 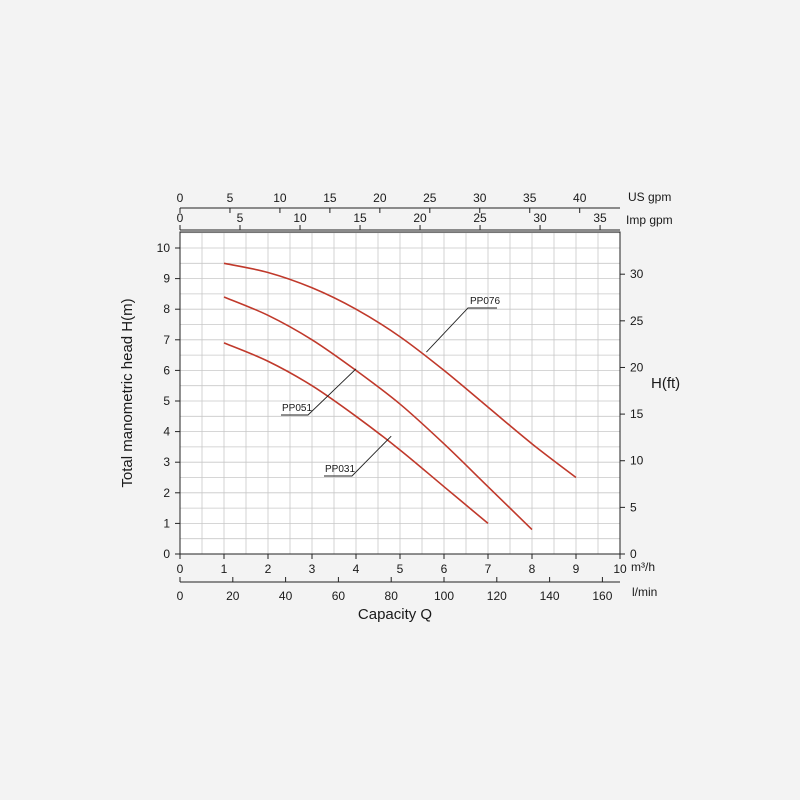 I want to click on imp-gpm-tick-label: 20, so click(x=420, y=218).